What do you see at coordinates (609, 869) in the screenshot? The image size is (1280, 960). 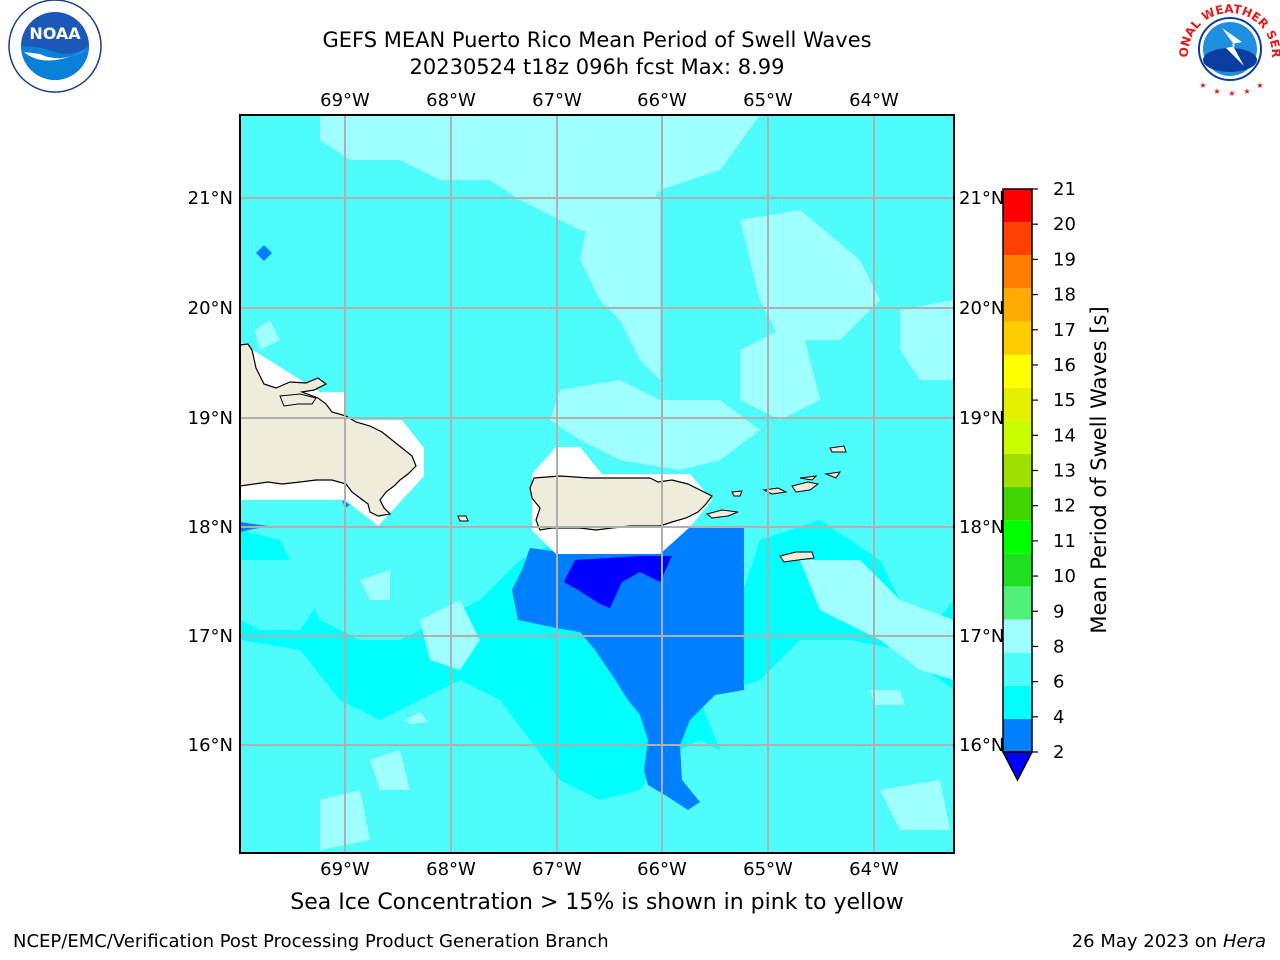 I see `lon-labels-bottom: 69°W 68°W 67°W 66°W 65°W 64°W` at bounding box center [609, 869].